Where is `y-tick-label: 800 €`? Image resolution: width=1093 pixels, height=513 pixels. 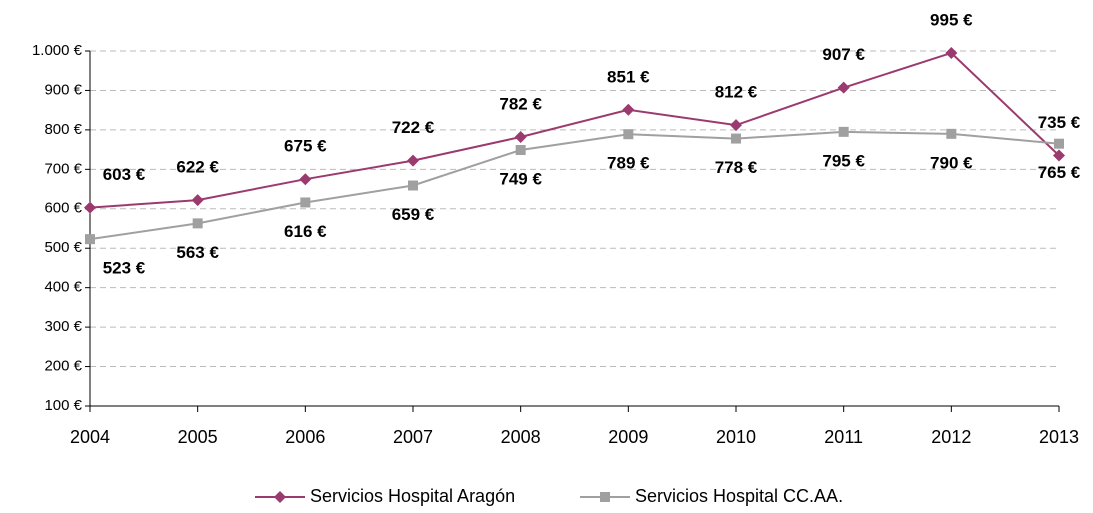
y-tick-label: 800 € is located at coordinates (63, 129).